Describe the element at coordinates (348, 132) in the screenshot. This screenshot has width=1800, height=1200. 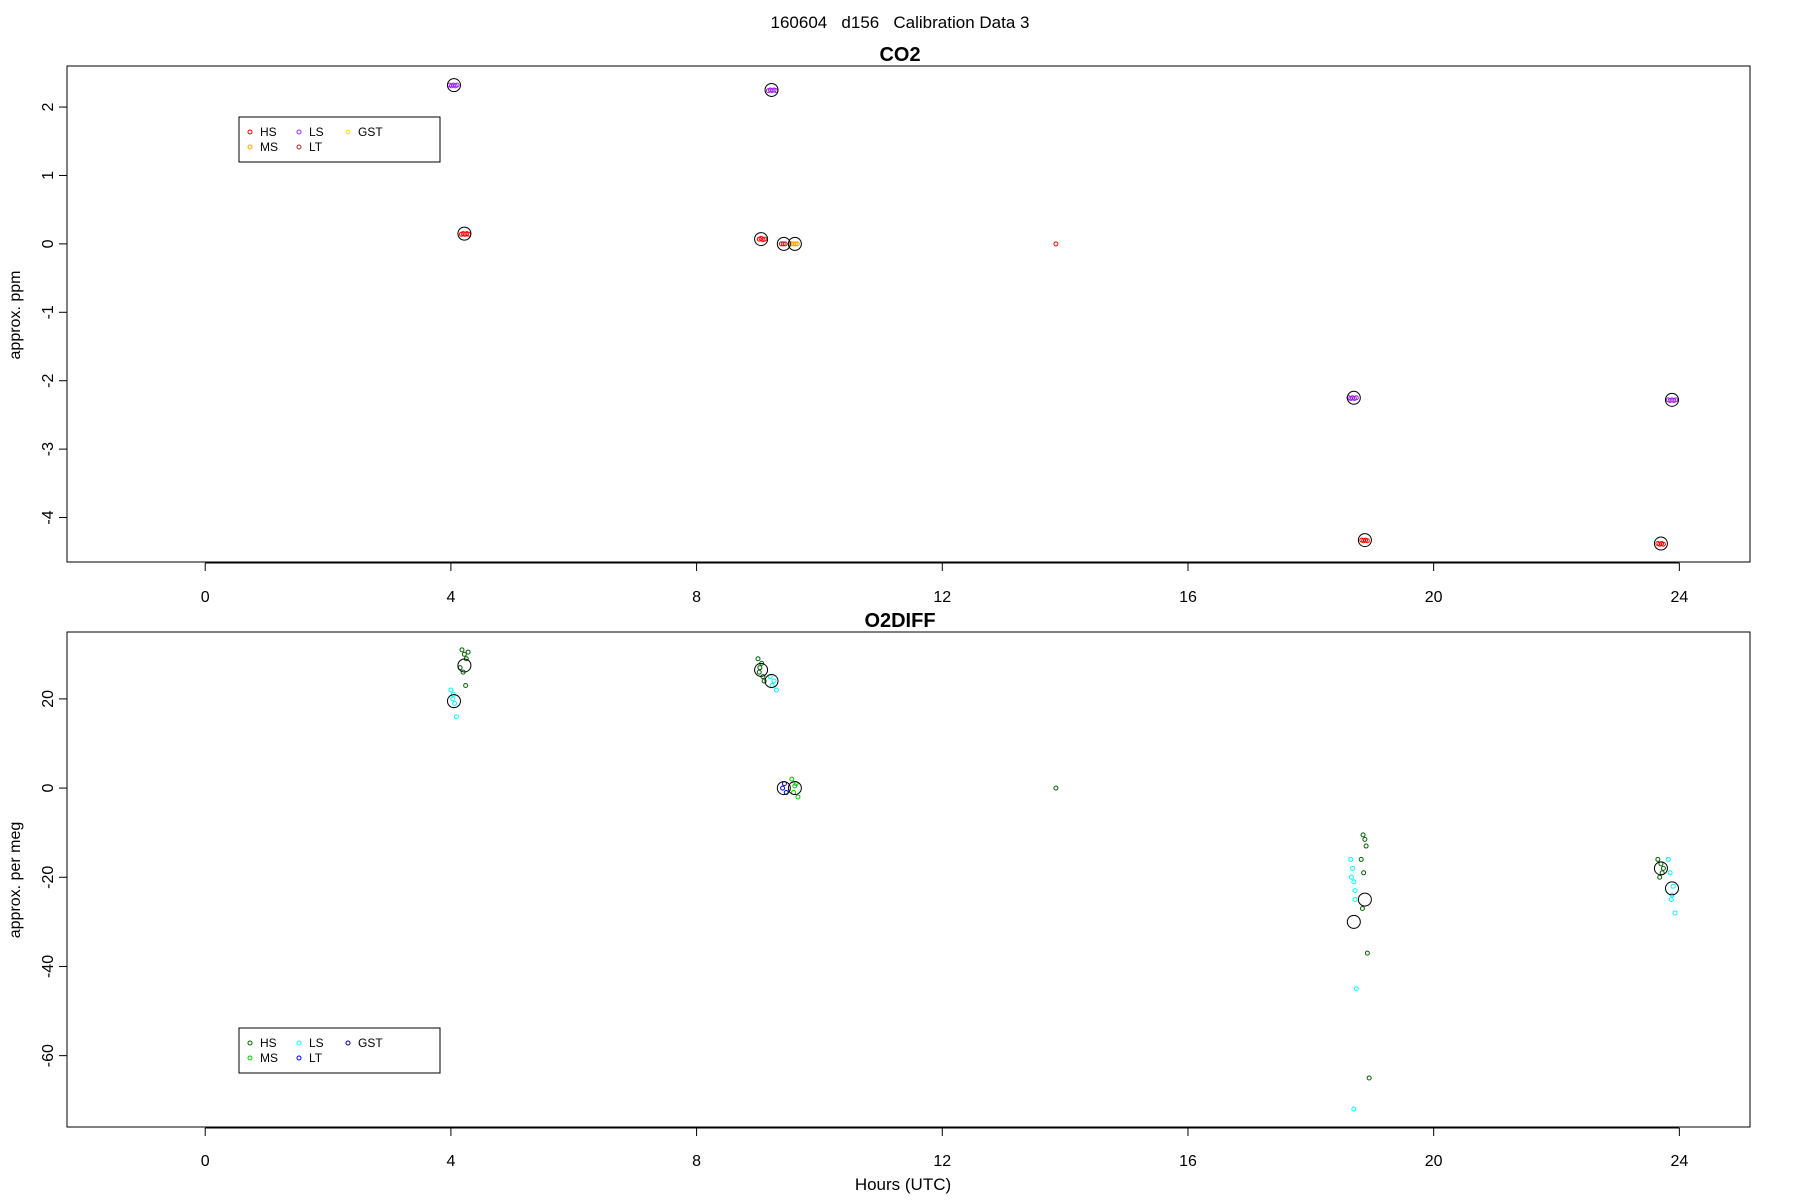
I see `chart-co2-legend-marker-gst` at that location.